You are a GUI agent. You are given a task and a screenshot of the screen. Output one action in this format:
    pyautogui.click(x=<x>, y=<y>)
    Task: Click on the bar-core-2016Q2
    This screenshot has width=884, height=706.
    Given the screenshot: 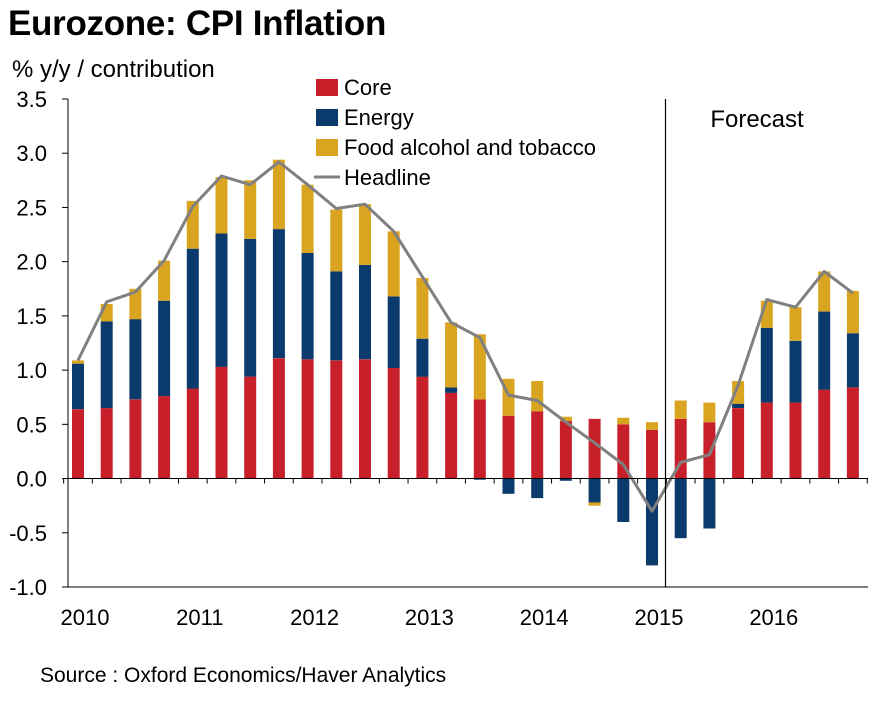 What is the action you would take?
    pyautogui.click(x=795, y=440)
    